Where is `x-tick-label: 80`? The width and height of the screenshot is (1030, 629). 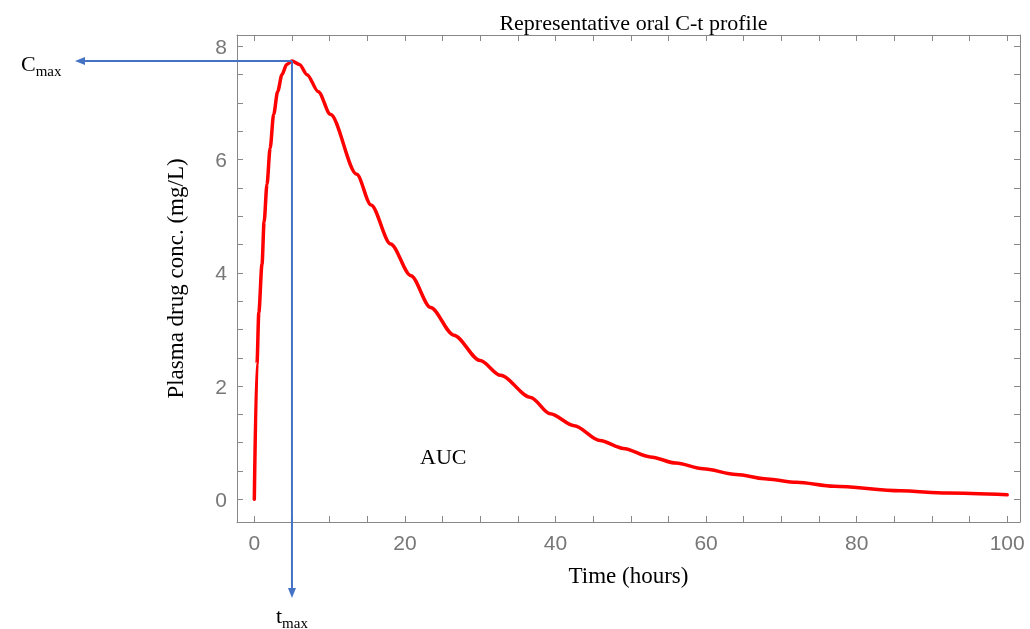
x-tick-label: 80 is located at coordinates (856, 542).